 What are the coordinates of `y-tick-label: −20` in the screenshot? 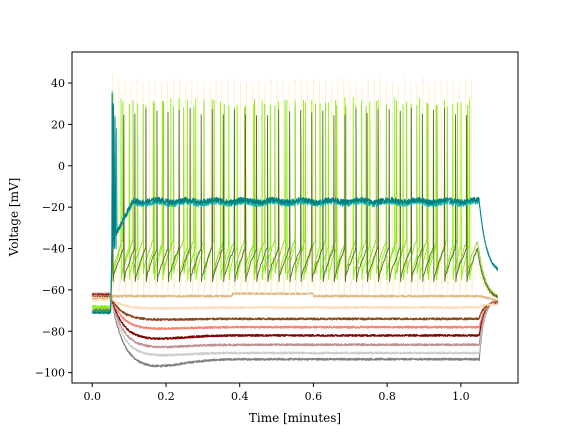 It's located at (53, 207).